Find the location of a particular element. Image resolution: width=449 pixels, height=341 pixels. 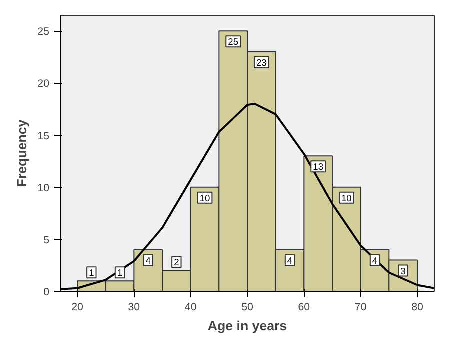

data-label: 3 is located at coordinates (403, 271).